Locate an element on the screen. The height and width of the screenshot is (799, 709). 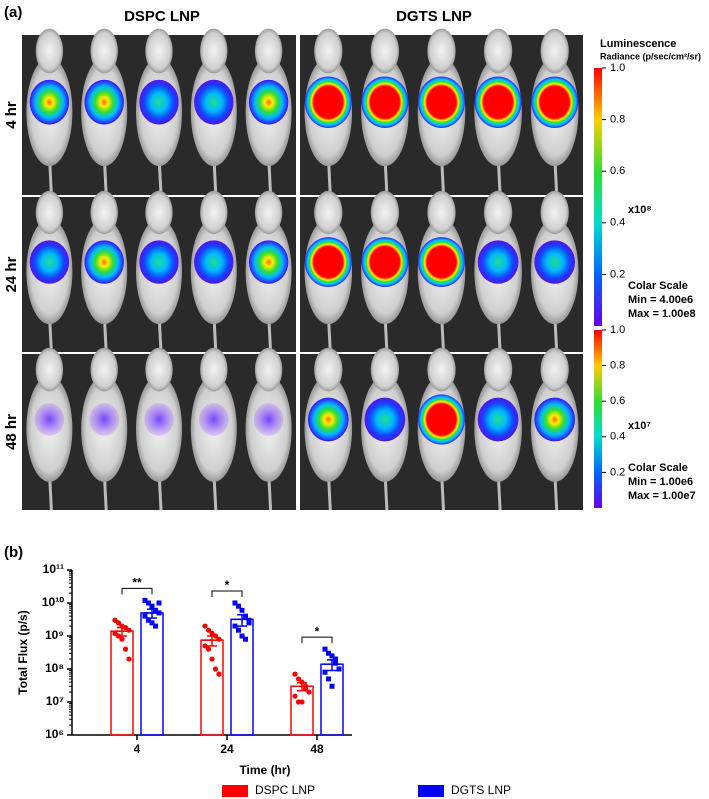
y-axis-label: Total Flux (p/s) is located at coordinates (23, 652).